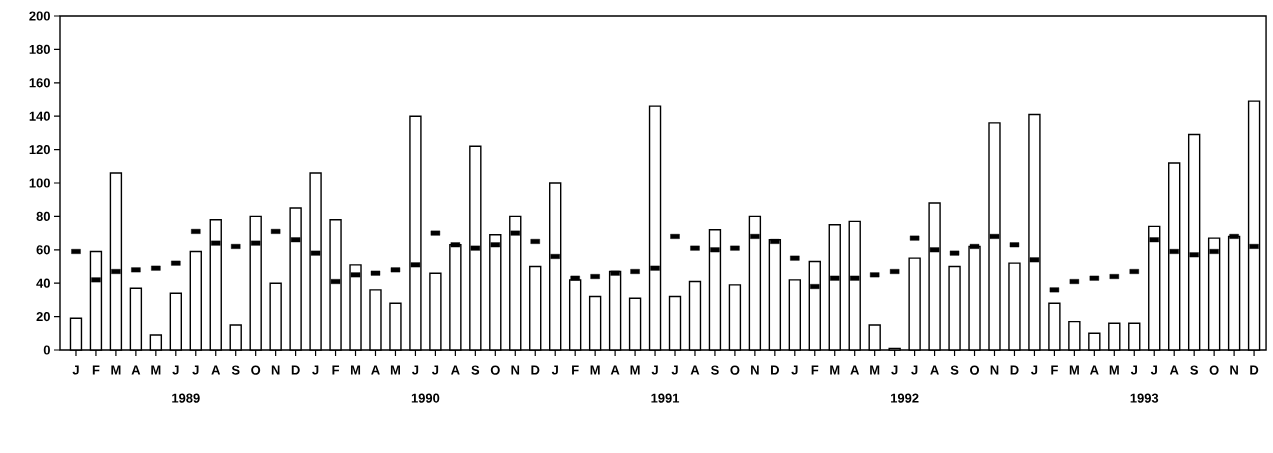 This screenshot has width=1273, height=453. Describe the element at coordinates (46, 350) in the screenshot. I see `y-tick-label: 0` at that location.